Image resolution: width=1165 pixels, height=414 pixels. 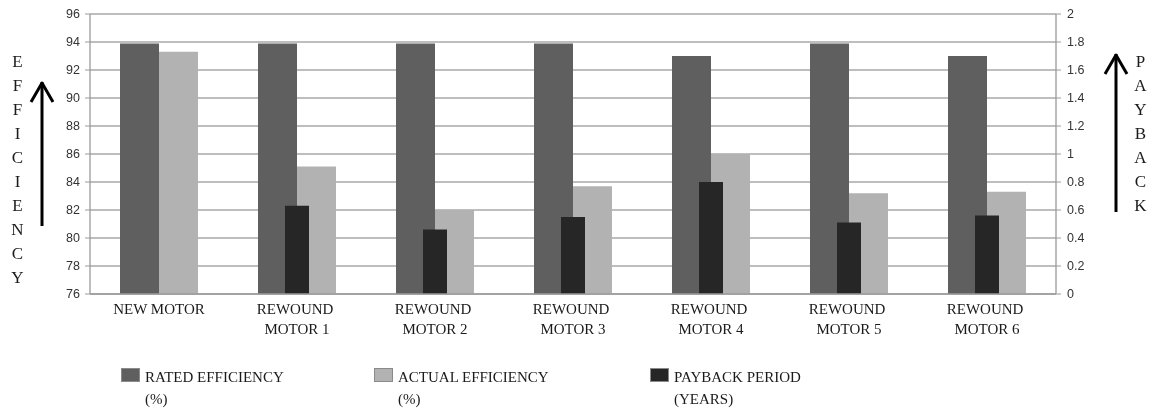 I want to click on y2-tick-label: 1.4, so click(x=1076, y=98).